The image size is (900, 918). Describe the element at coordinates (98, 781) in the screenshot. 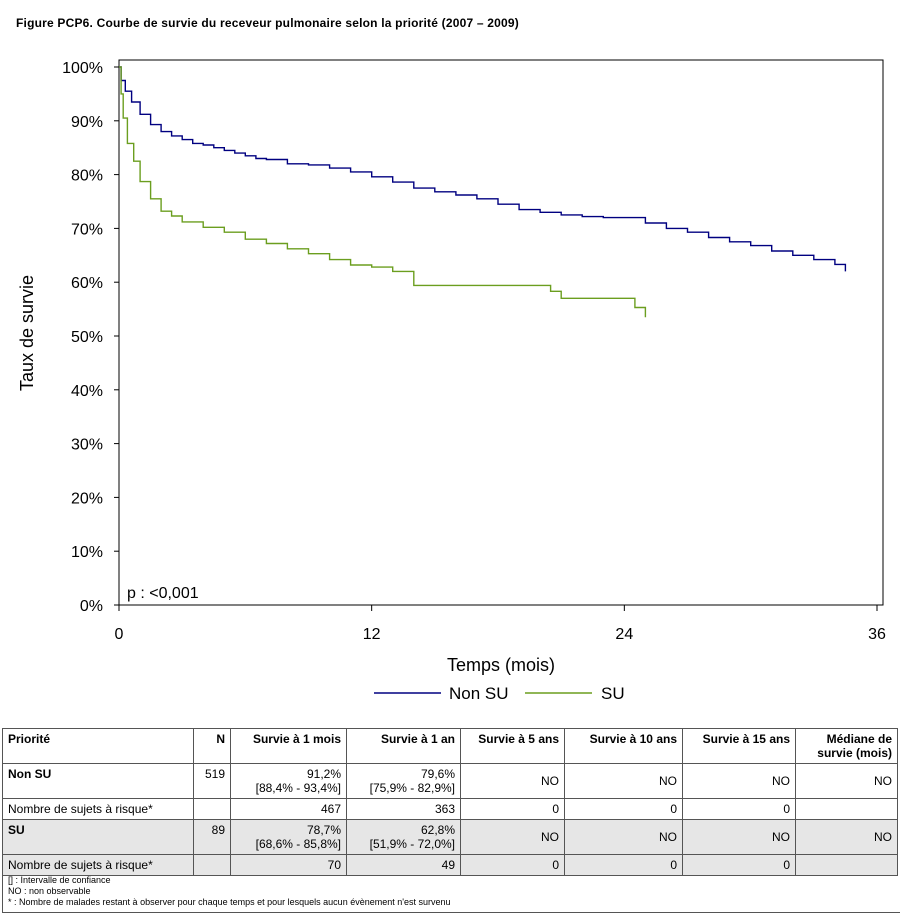

I see `group-label: Non SU` at that location.